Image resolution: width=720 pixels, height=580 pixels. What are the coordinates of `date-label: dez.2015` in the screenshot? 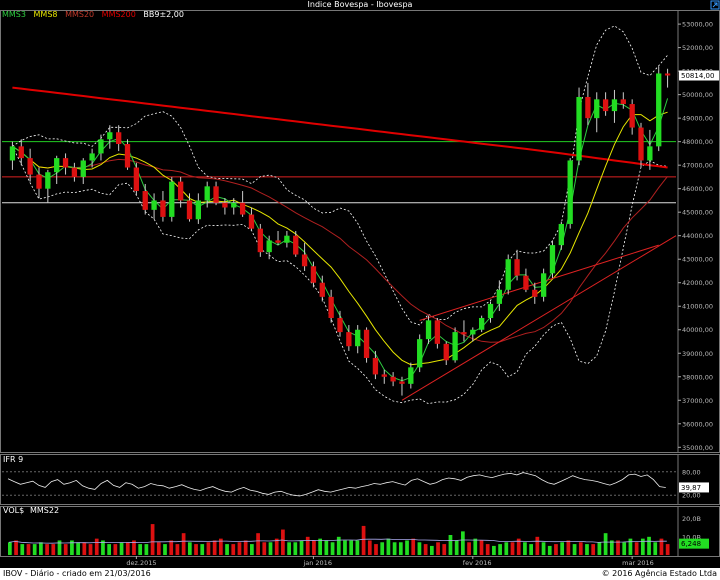 It's located at (141, 563).